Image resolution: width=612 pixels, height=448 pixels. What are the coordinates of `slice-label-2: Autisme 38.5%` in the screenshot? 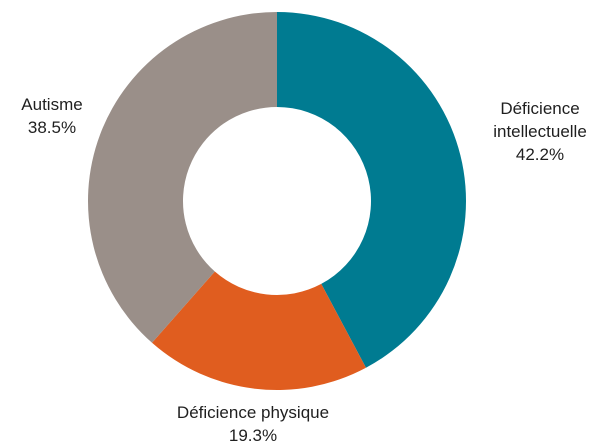 It's located at (51, 116).